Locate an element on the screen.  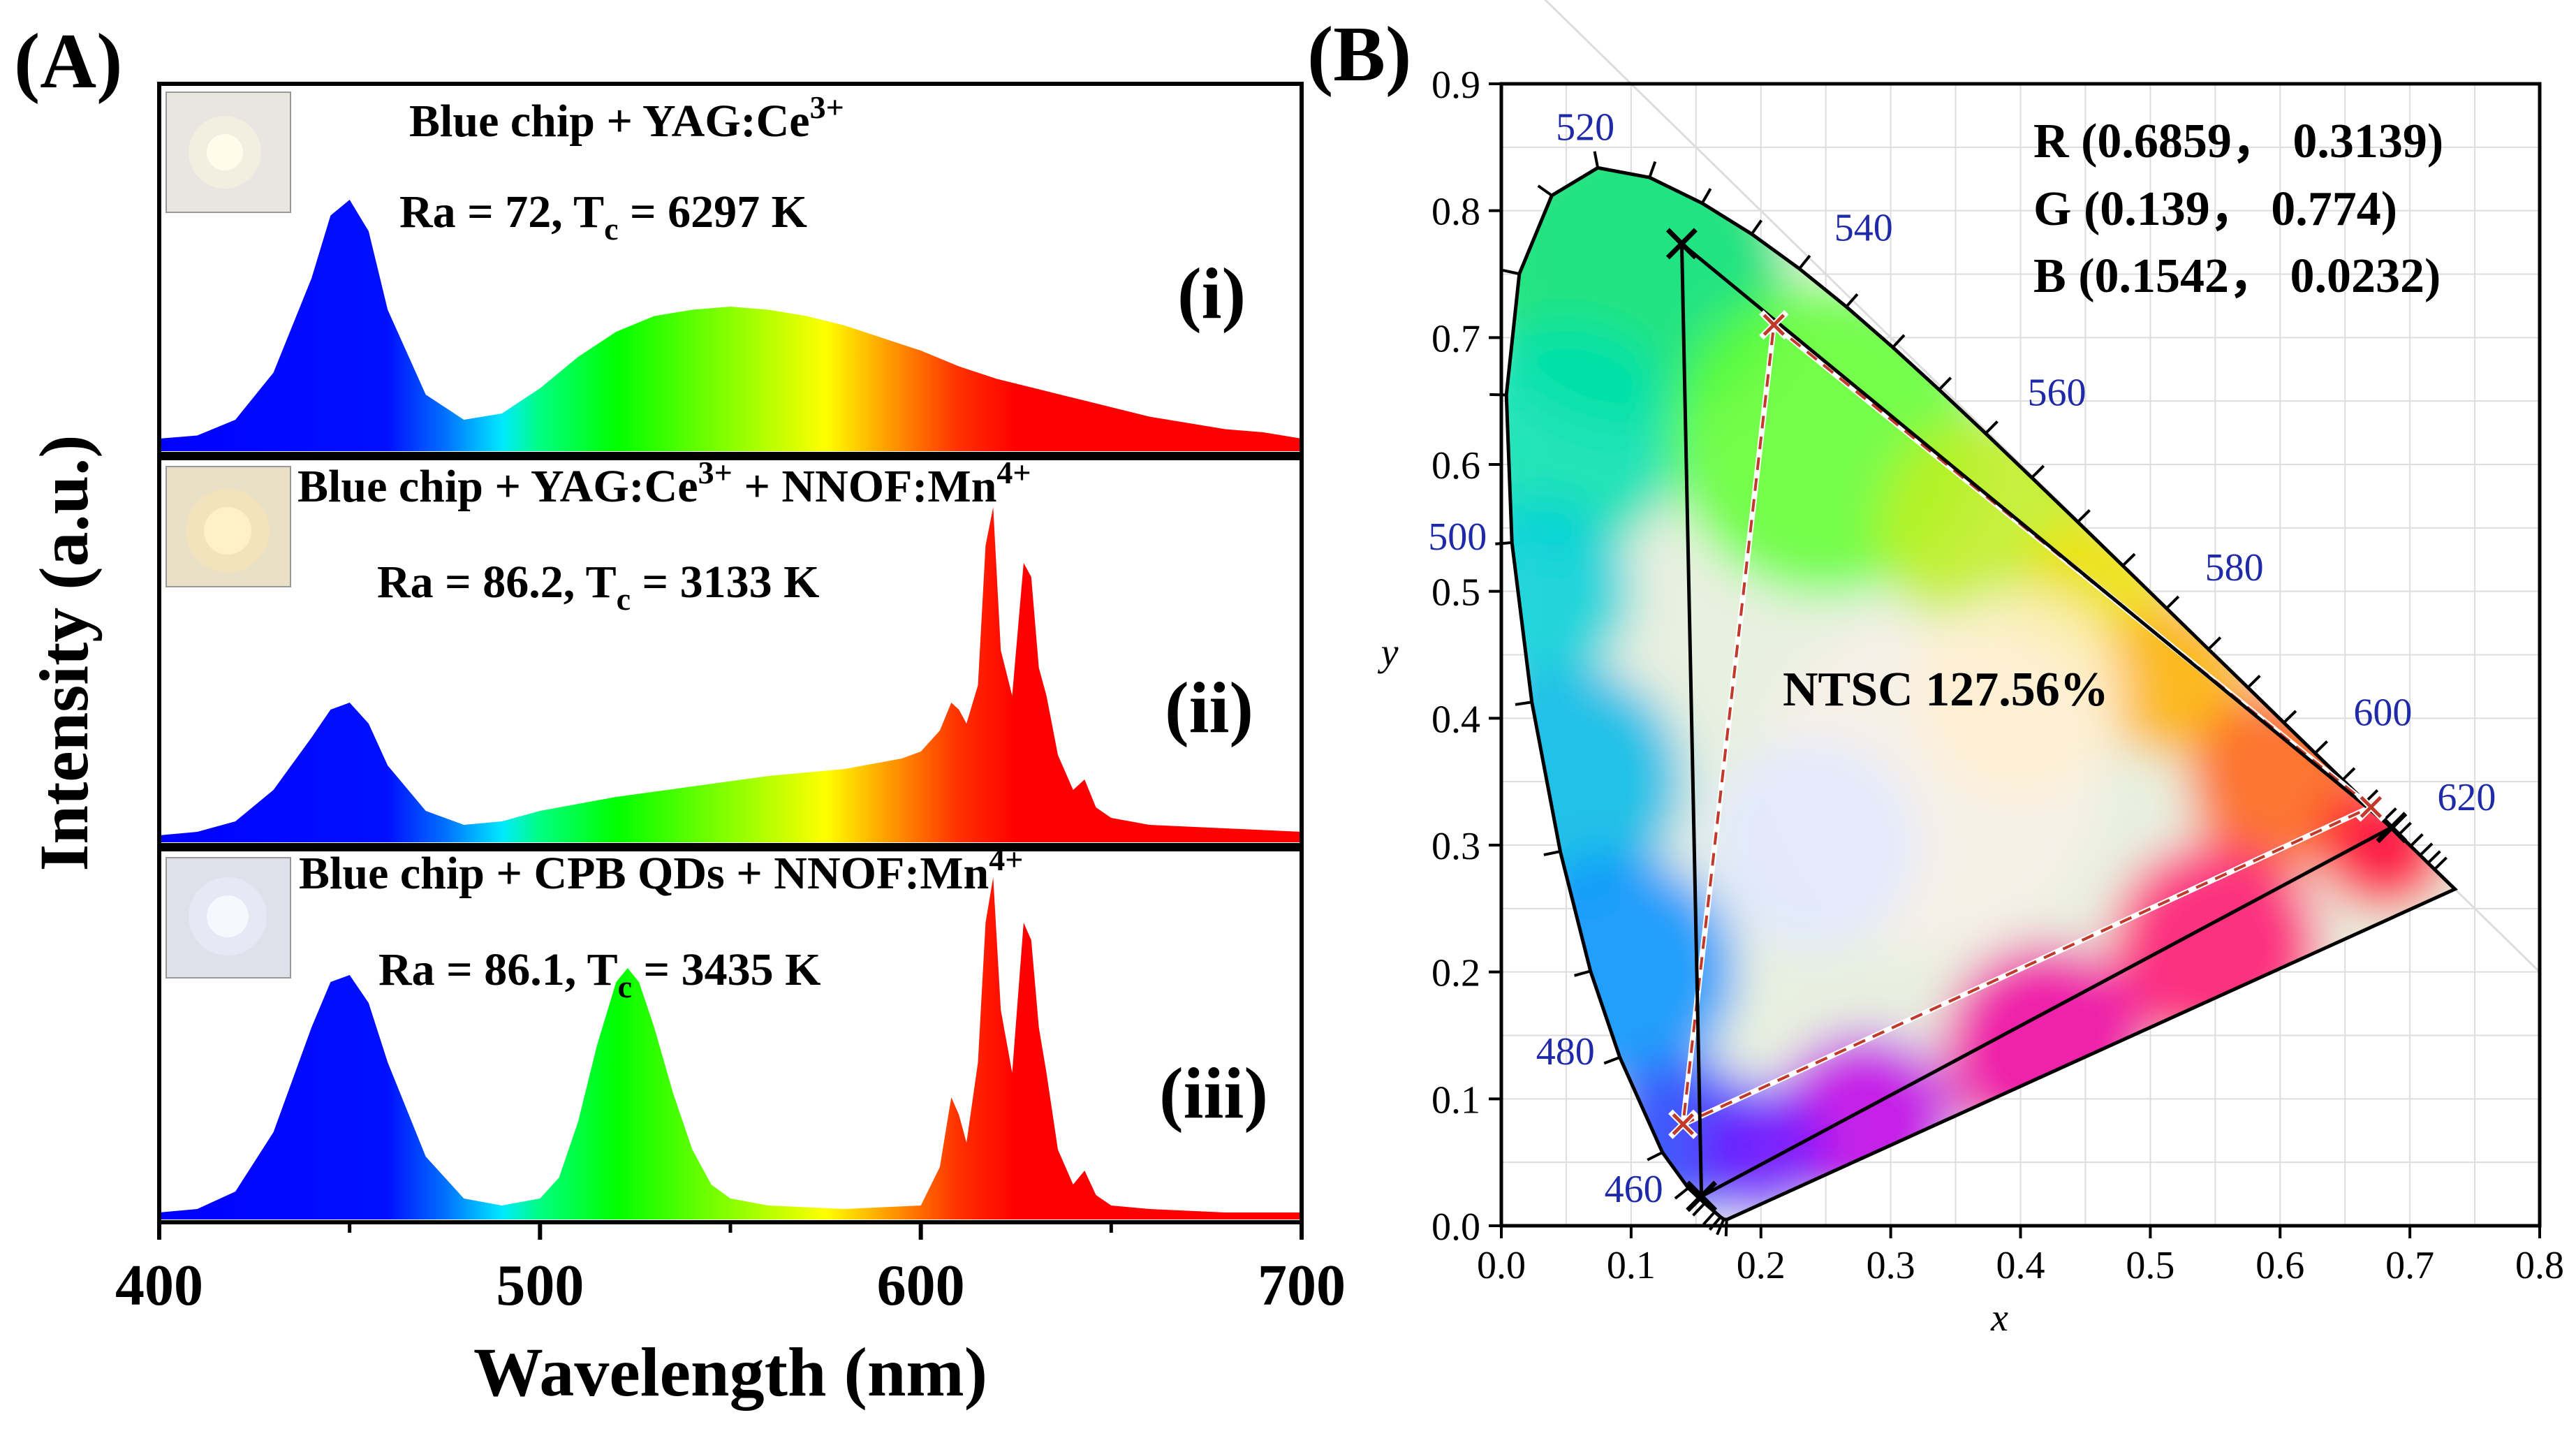
spectrum-iii-roman: (iii) is located at coordinates (1213, 1094).